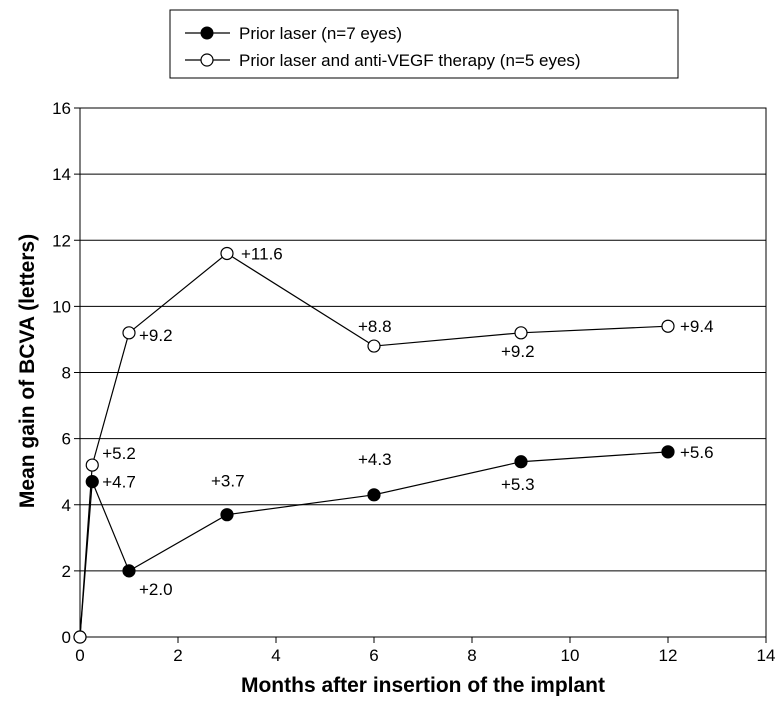 The image size is (775, 701). I want to click on y-tick-label: 10, so click(61, 306).